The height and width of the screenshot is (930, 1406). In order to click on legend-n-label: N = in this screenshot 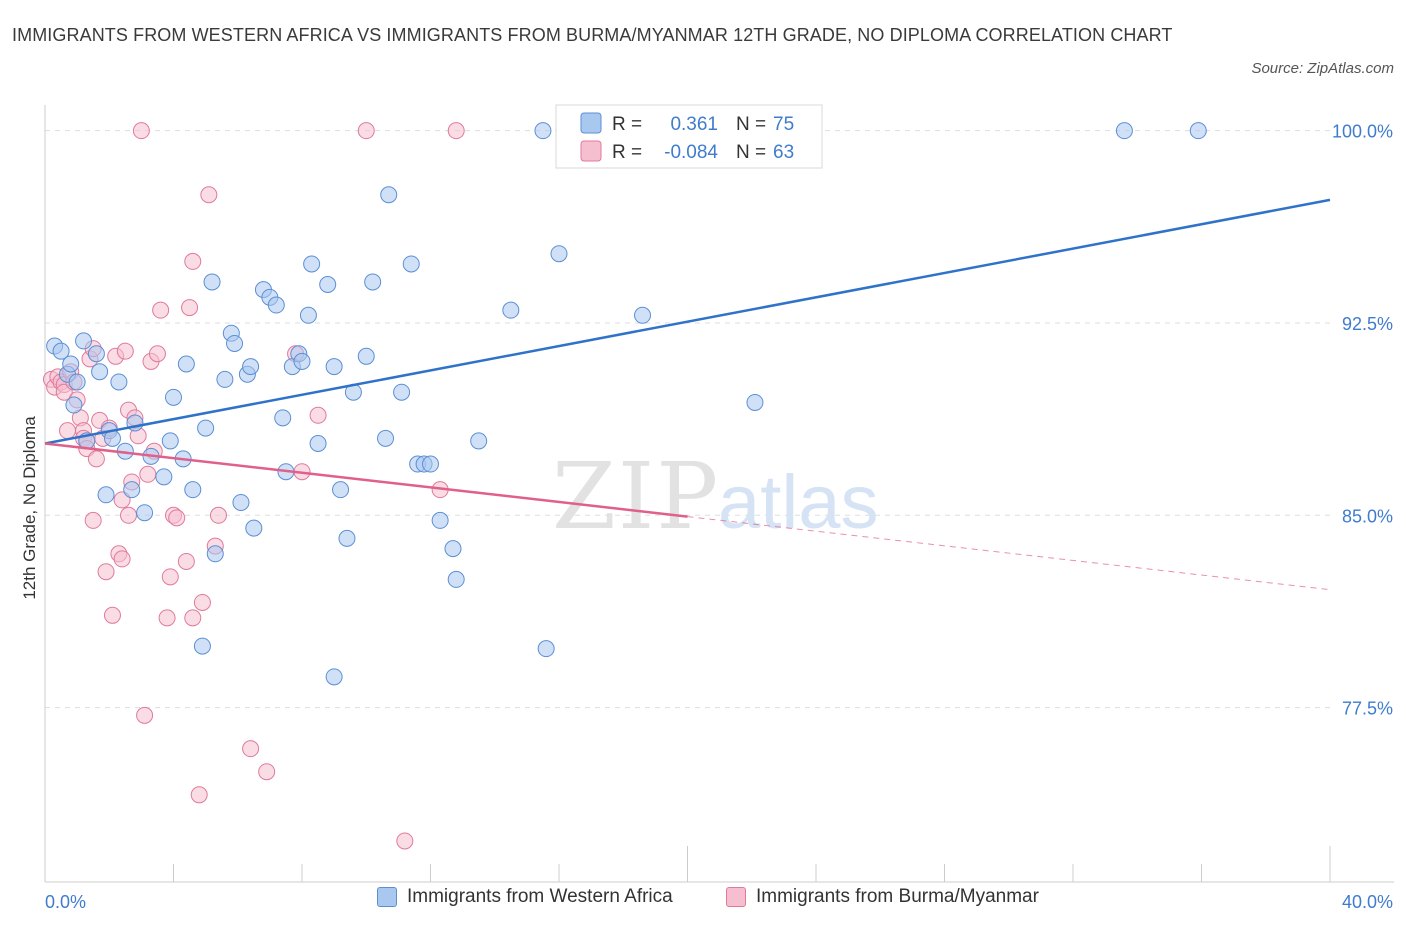, I will do `click(751, 152)`.